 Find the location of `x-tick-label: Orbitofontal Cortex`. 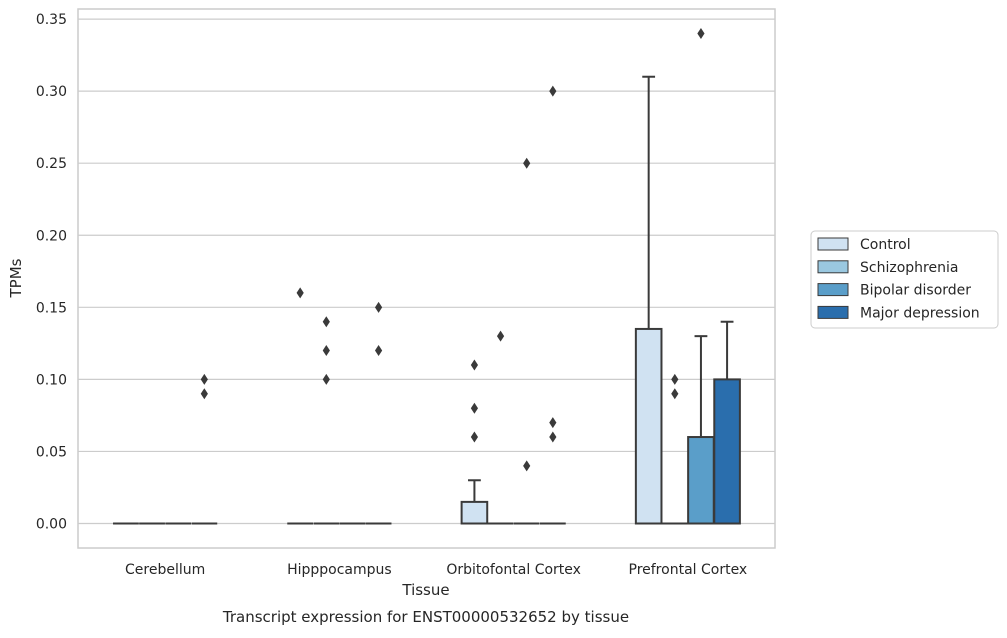

x-tick-label: Orbitofontal Cortex is located at coordinates (513, 570).